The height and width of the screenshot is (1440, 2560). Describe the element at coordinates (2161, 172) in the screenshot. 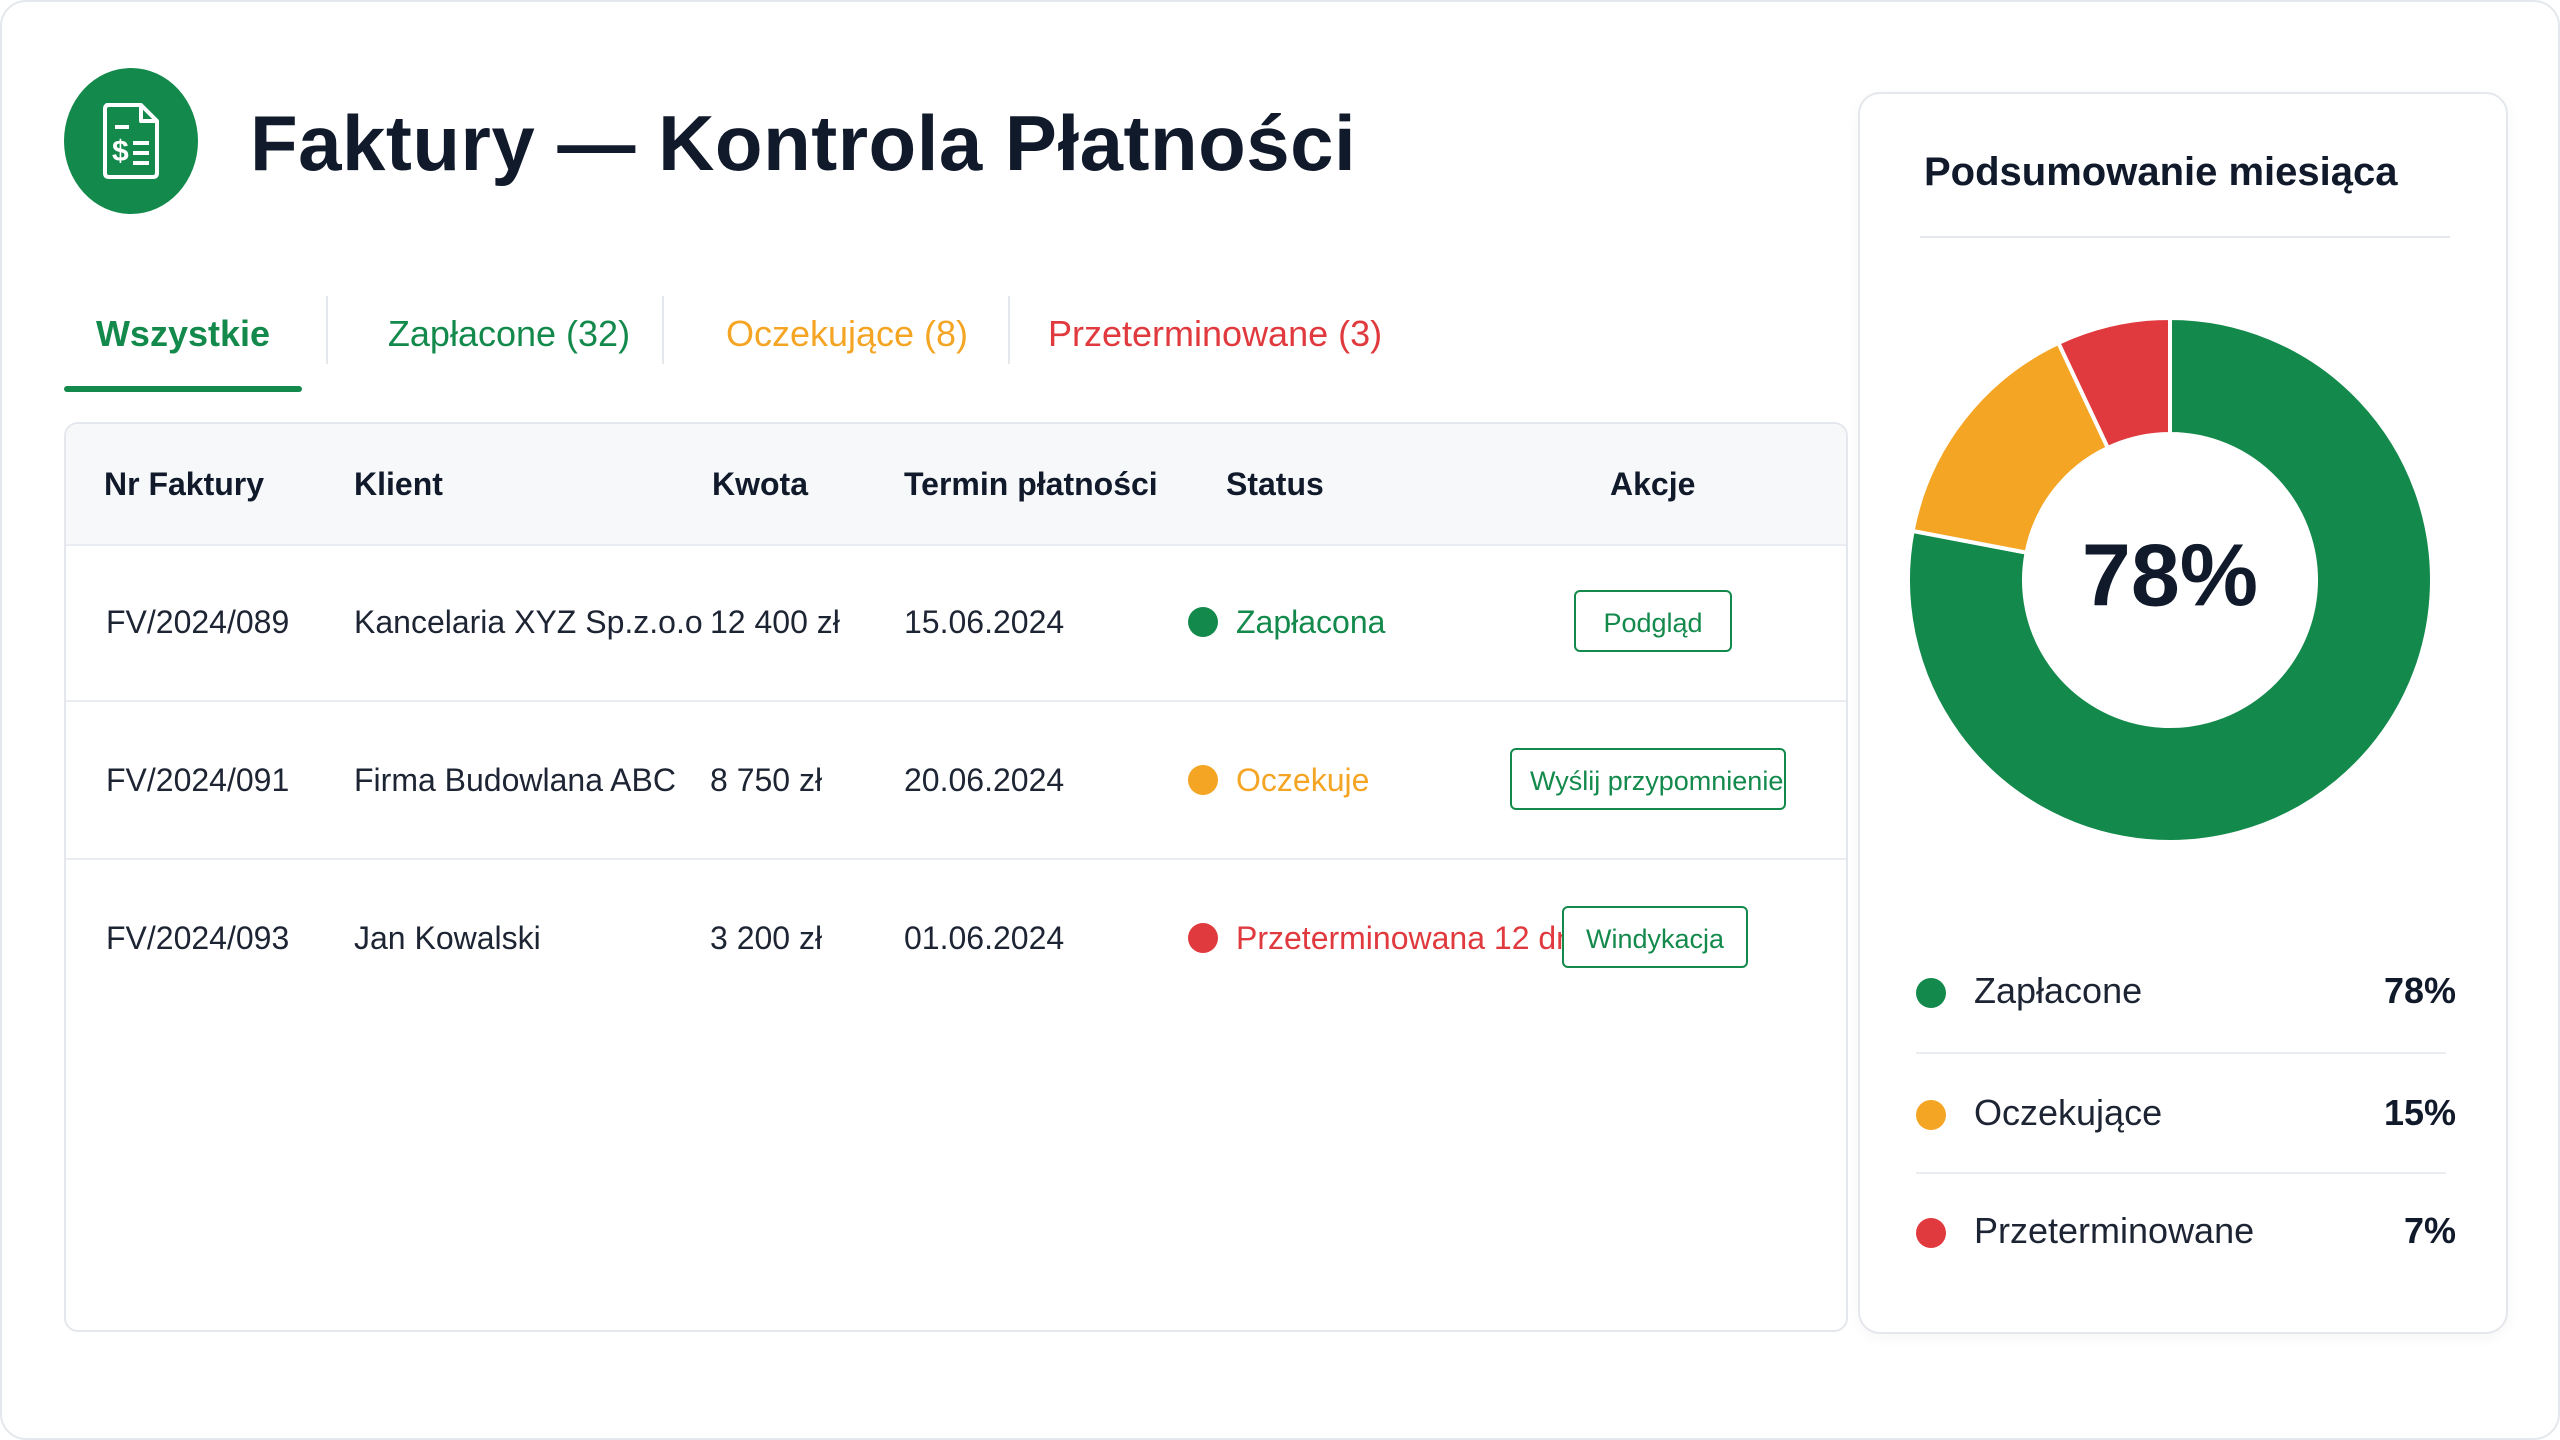

I see `summary-title: Podsumowanie miesiąca` at that location.